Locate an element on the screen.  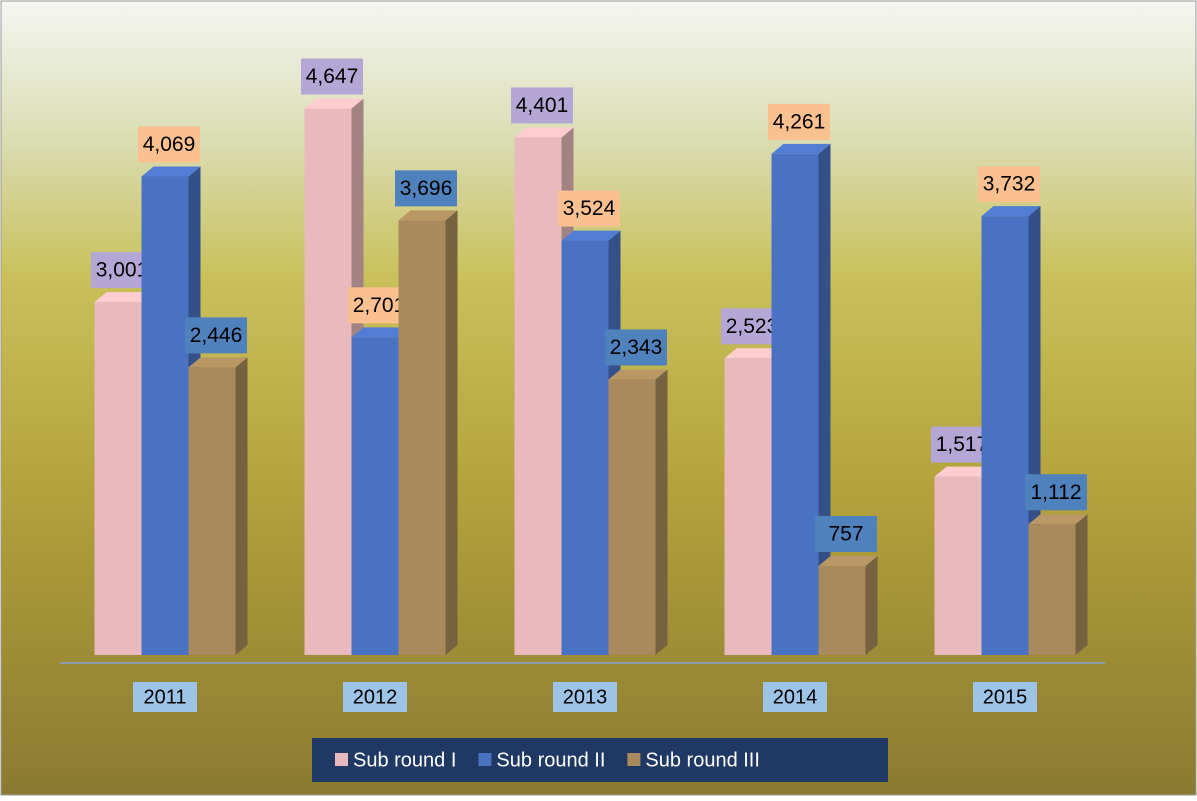
value-label: 2,343 is located at coordinates (636, 347).